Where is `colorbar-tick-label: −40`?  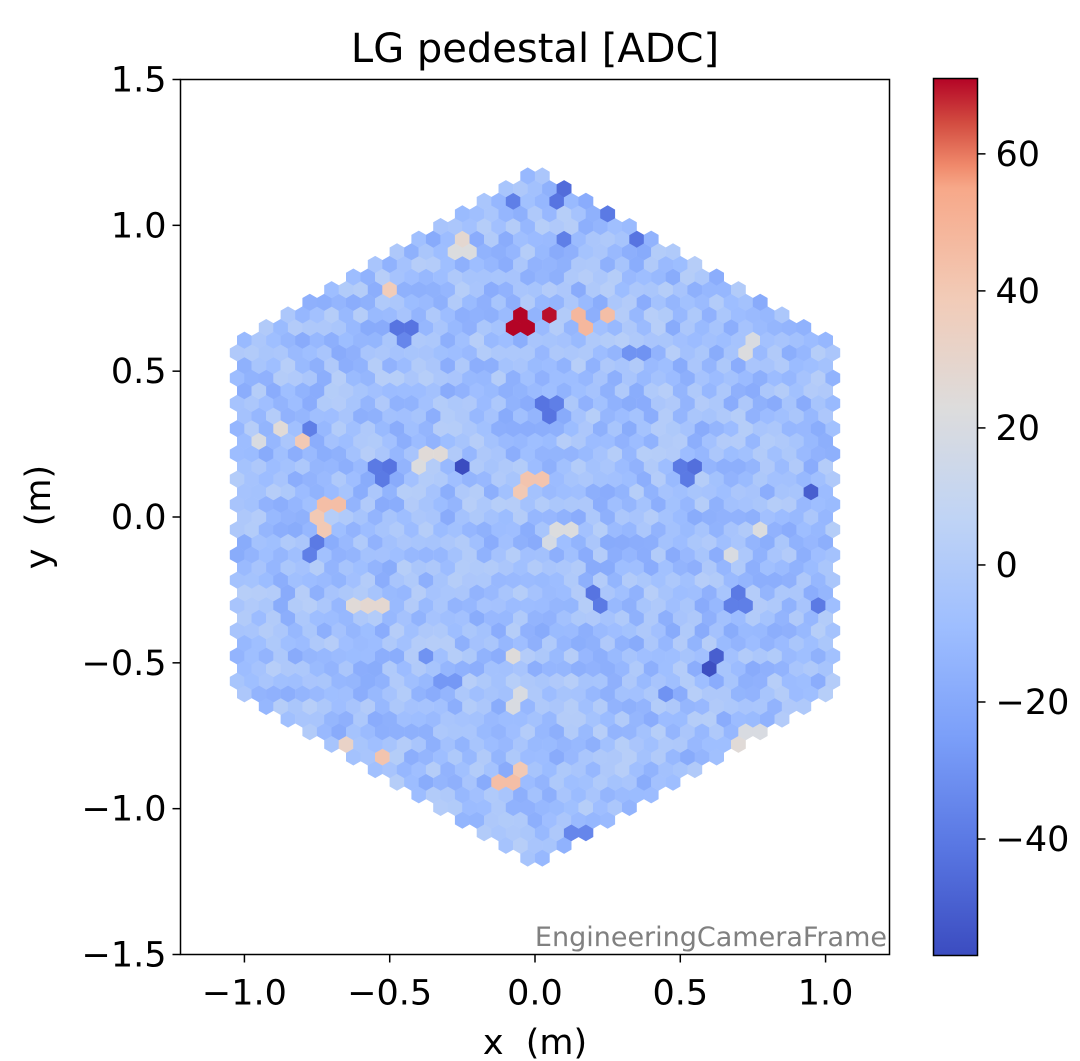
colorbar-tick-label: −40 is located at coordinates (1033, 840).